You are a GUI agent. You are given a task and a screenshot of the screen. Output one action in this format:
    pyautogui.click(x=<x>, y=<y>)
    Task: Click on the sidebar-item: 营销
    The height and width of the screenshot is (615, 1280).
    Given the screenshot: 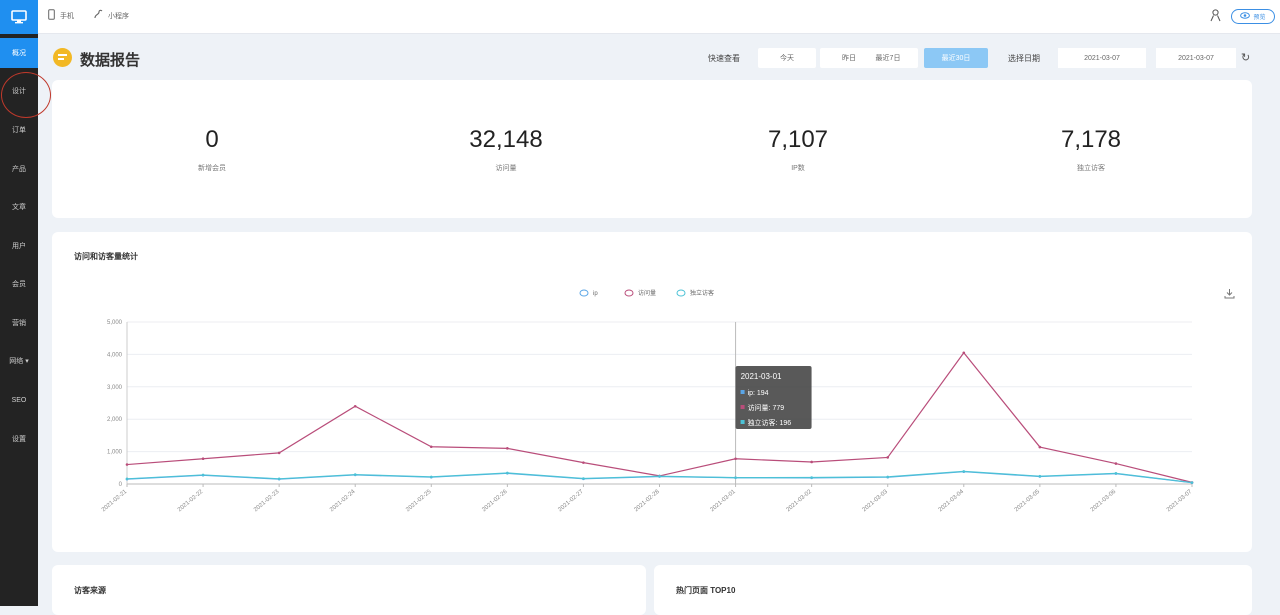 What is the action you would take?
    pyautogui.click(x=19, y=323)
    